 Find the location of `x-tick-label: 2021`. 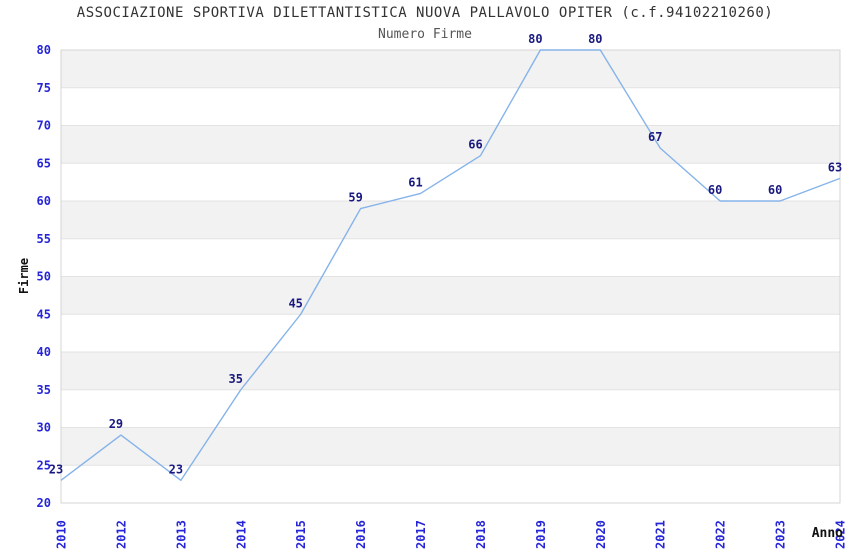

x-tick-label: 2021 is located at coordinates (661, 534).